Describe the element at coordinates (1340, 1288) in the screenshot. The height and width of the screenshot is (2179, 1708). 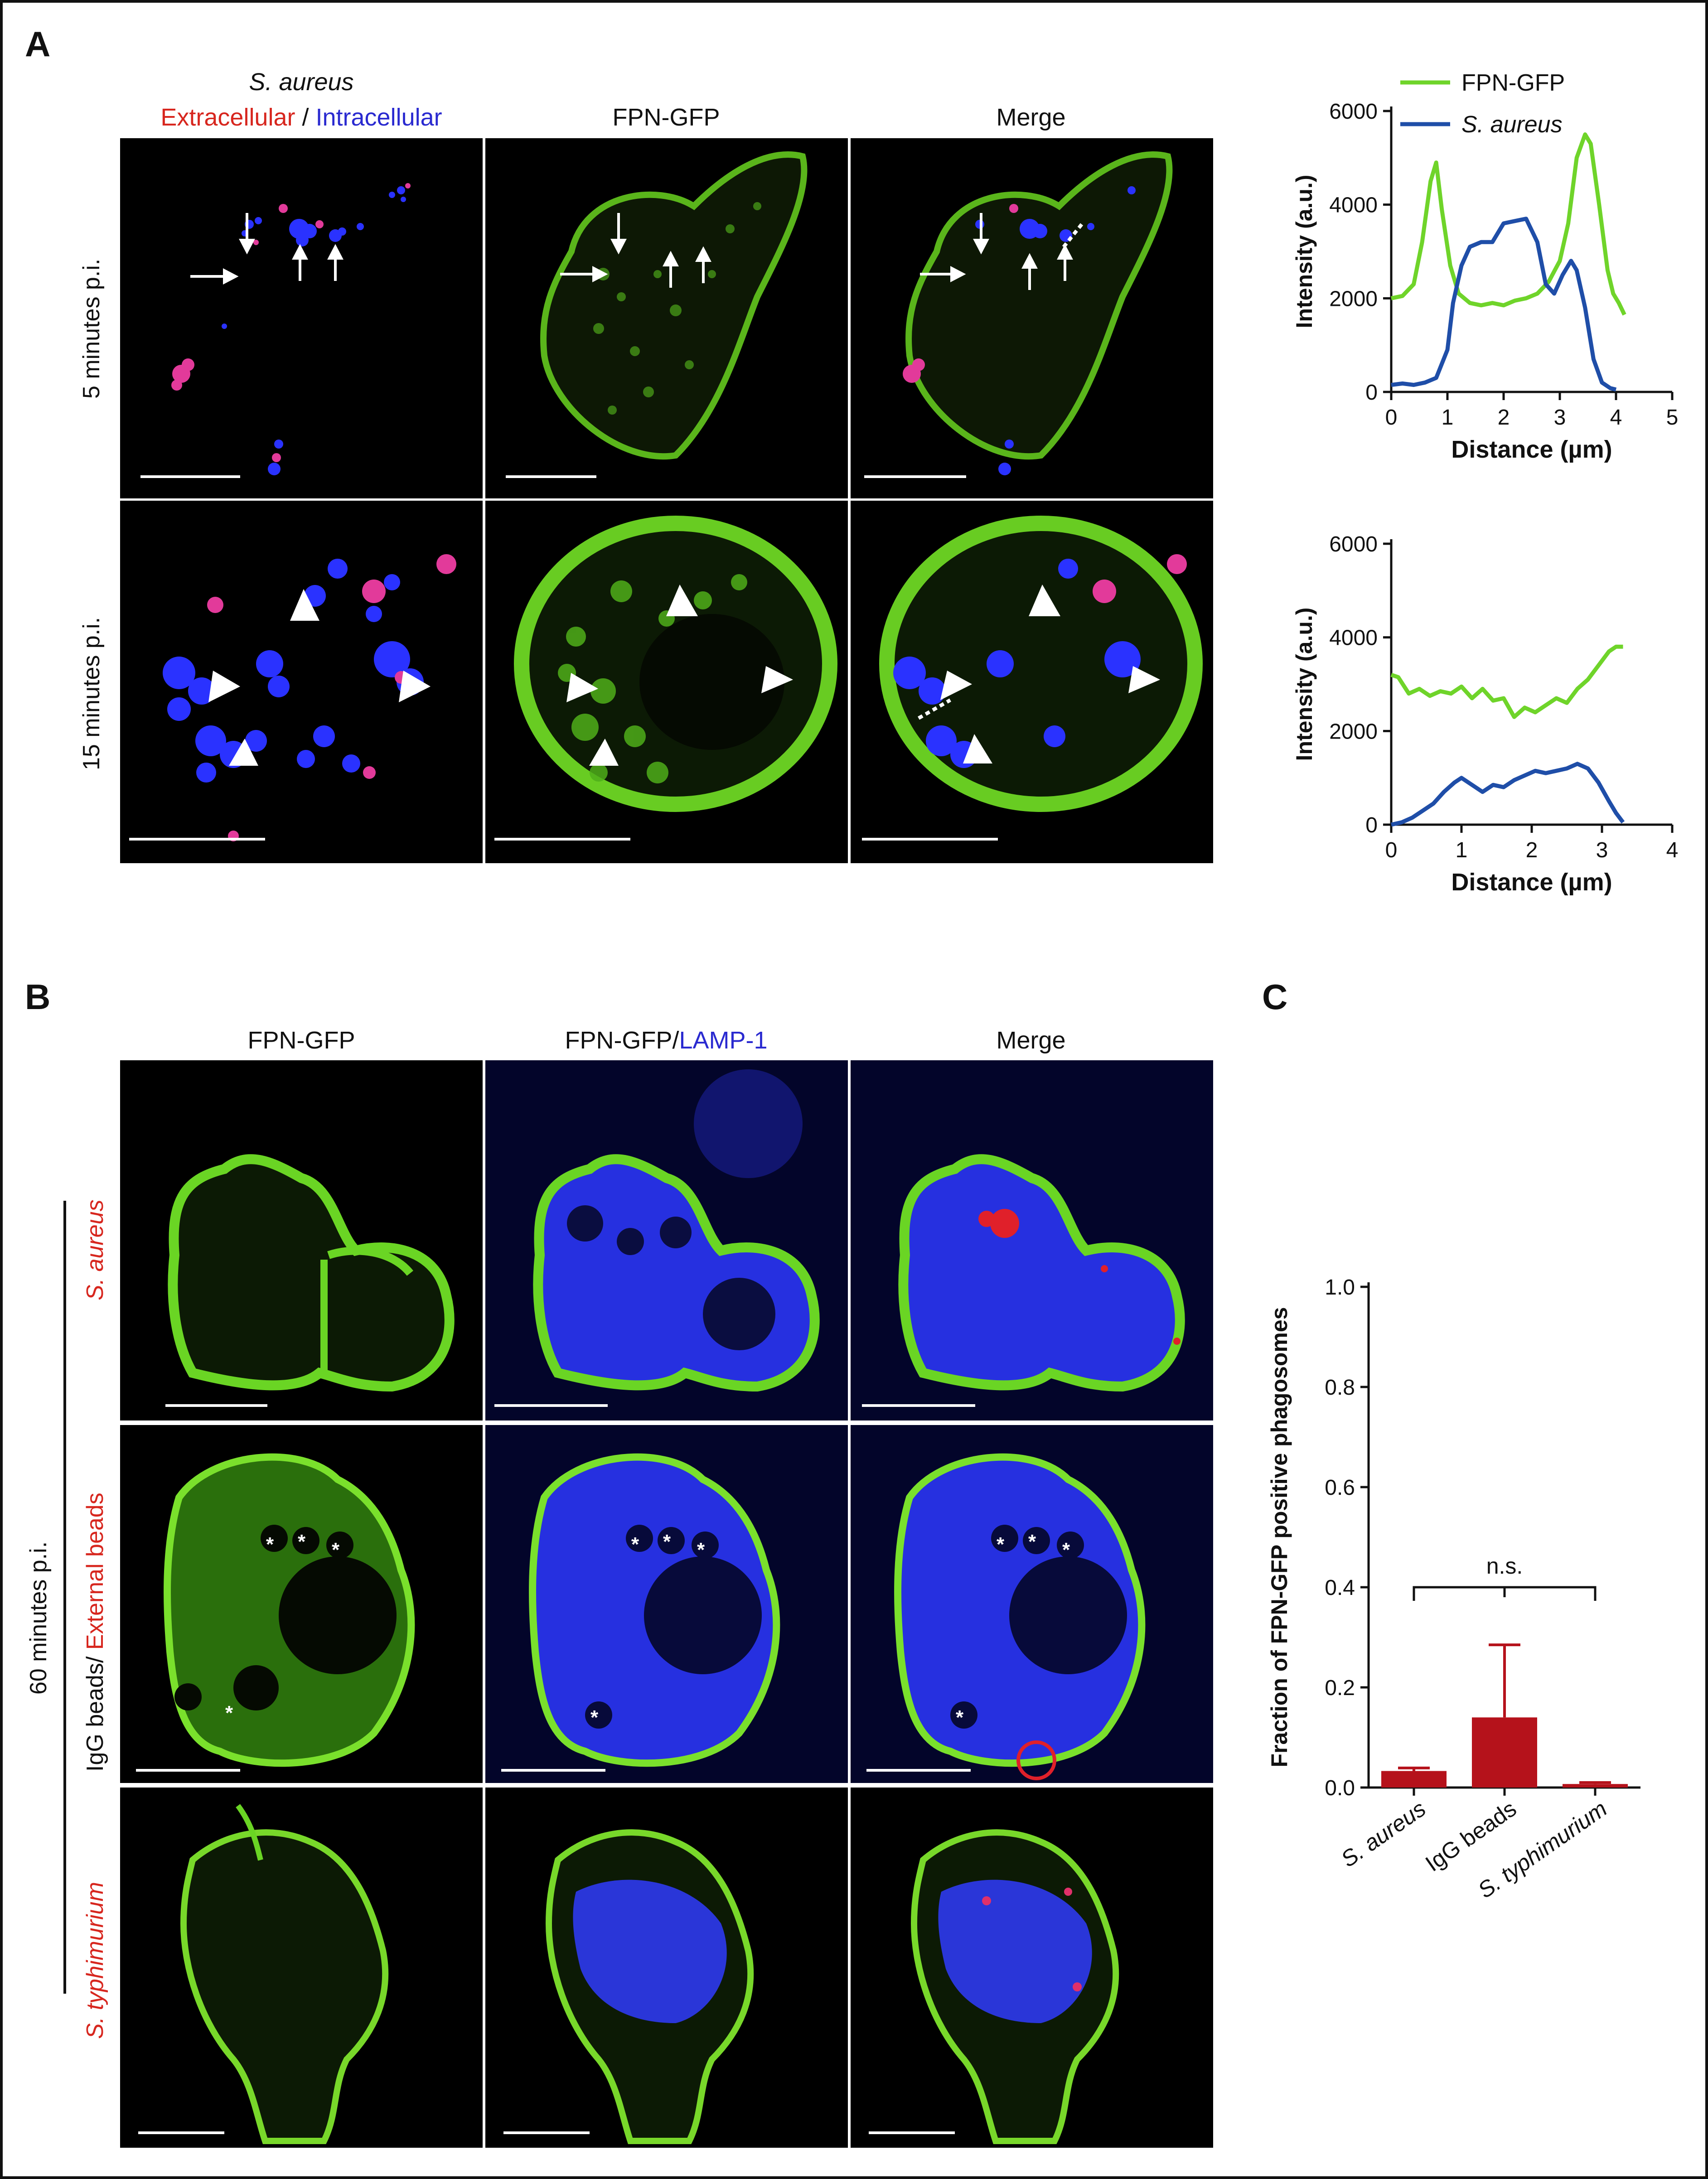
I see `y-tick-label: 1.0` at that location.